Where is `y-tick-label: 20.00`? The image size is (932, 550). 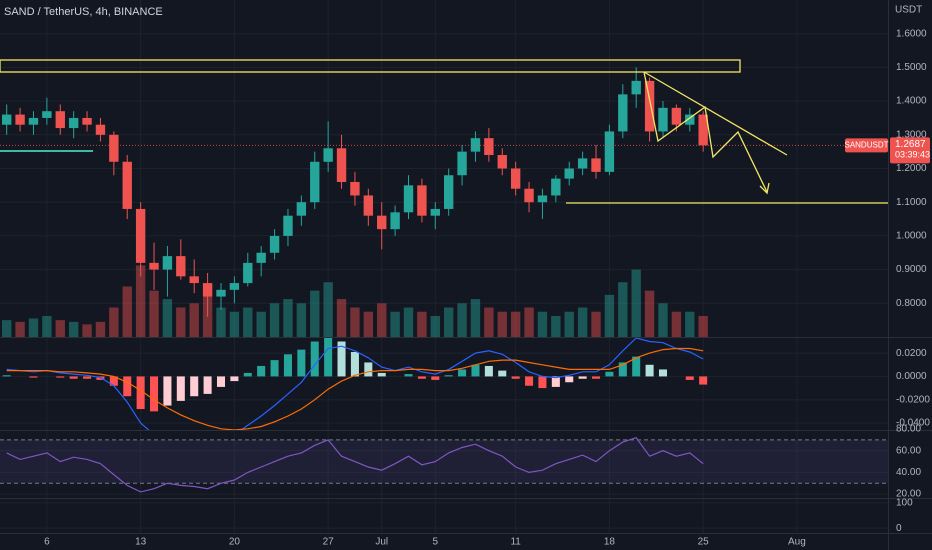 y-tick-label: 20.00 is located at coordinates (908, 494).